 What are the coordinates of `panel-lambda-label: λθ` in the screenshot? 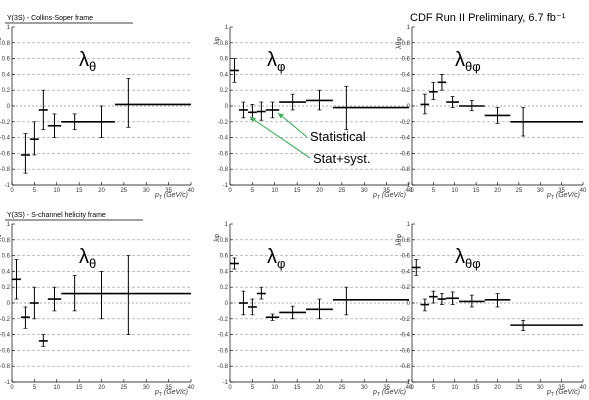 It's located at (87, 61).